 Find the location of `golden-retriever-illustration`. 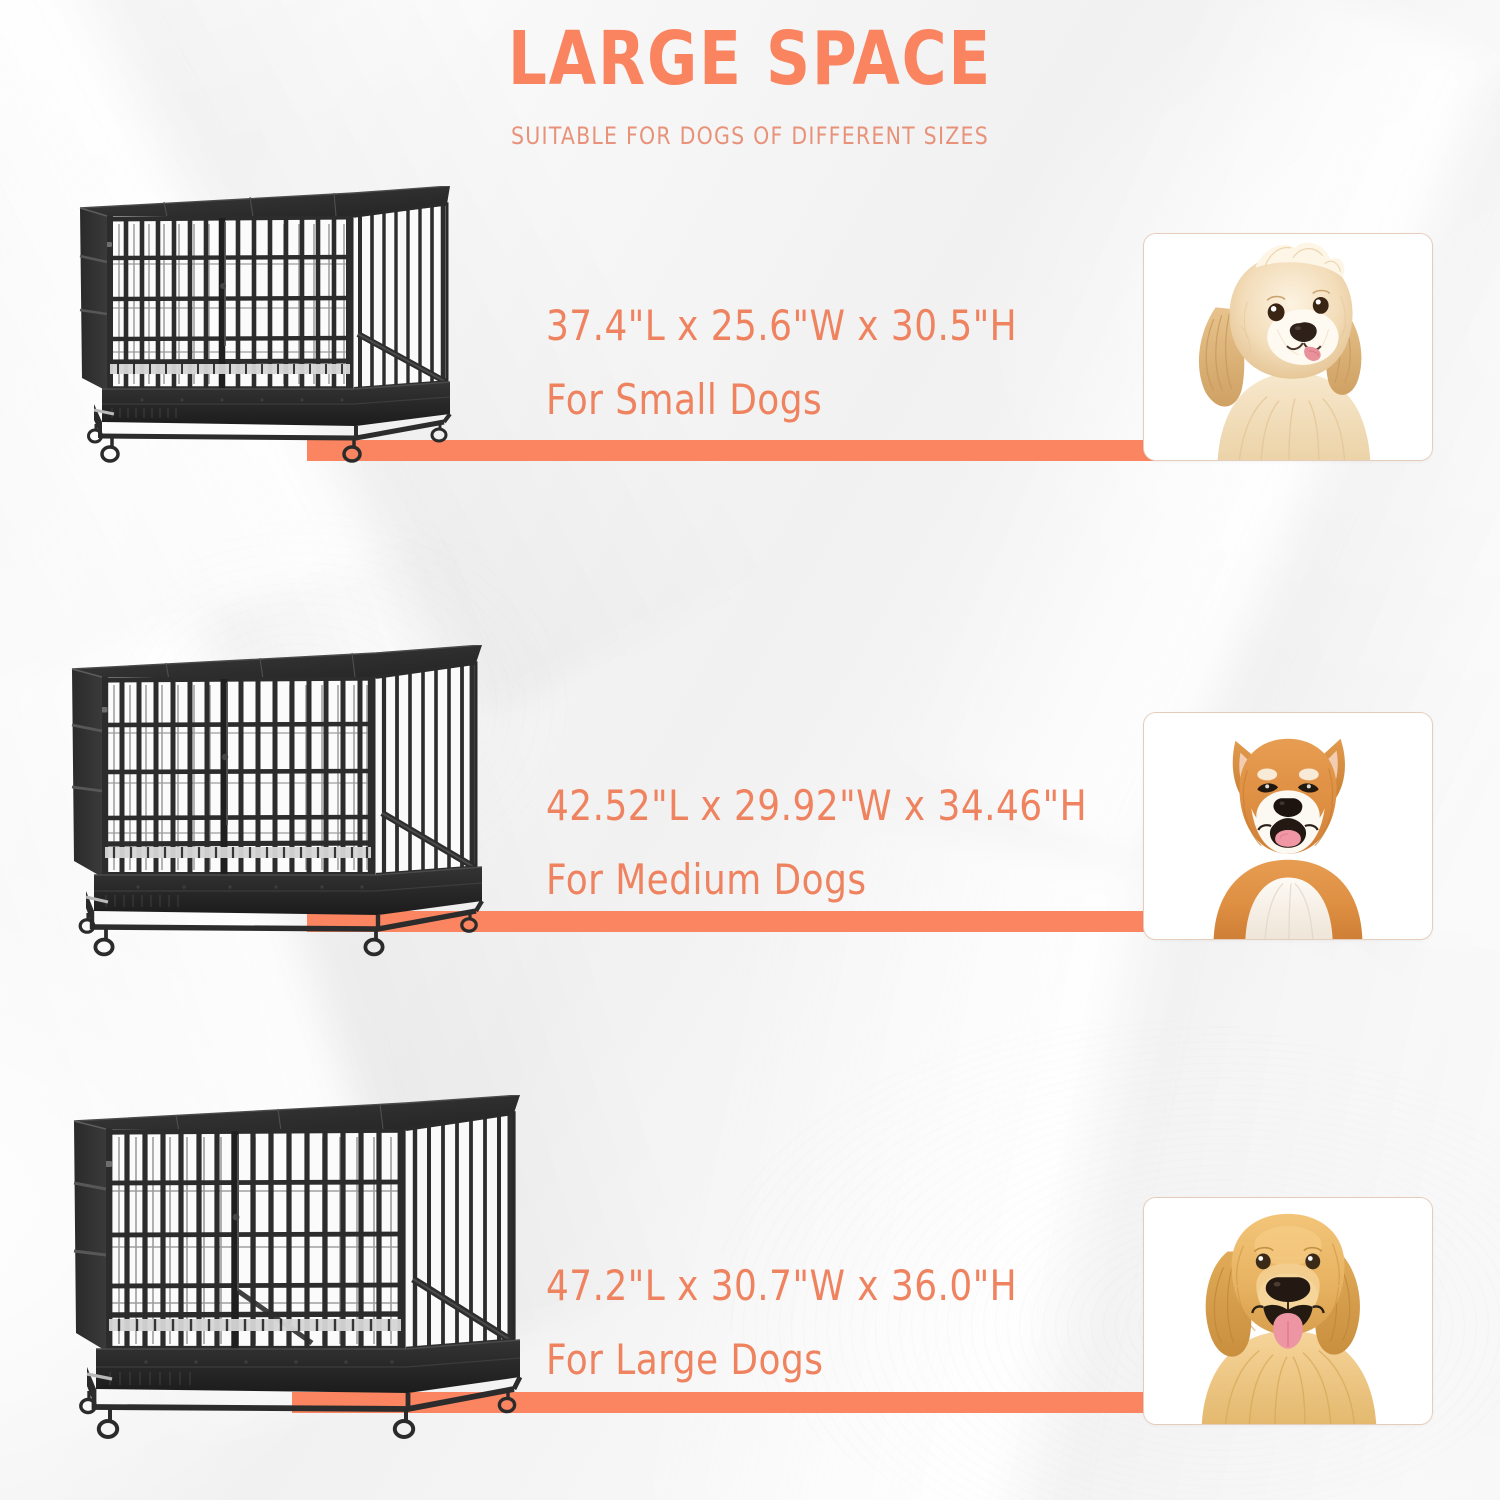

golden-retriever-illustration is located at coordinates (1288, 1311).